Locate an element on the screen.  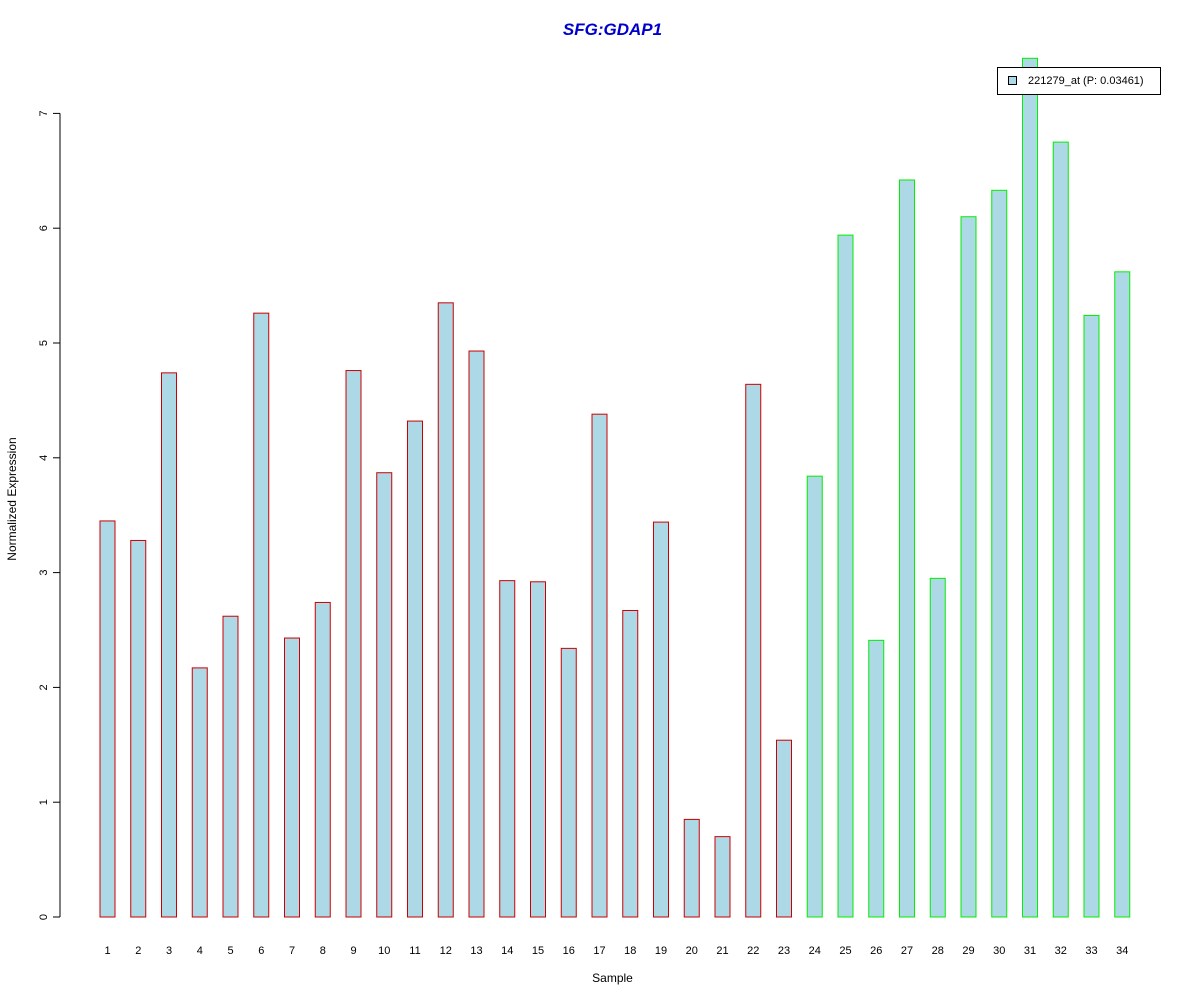
x-tick-label: 16 is located at coordinates (569, 951).